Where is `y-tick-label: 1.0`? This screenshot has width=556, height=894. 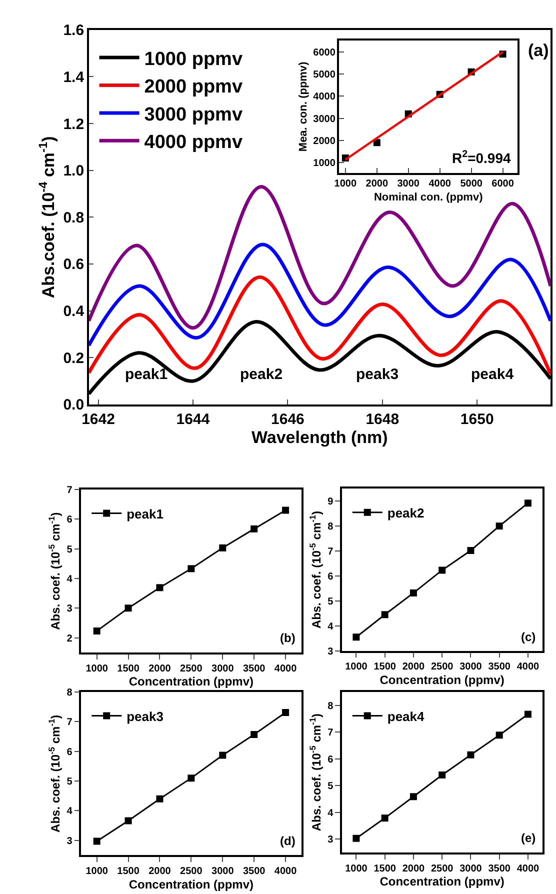 y-tick-label: 1.0 is located at coordinates (73, 171).